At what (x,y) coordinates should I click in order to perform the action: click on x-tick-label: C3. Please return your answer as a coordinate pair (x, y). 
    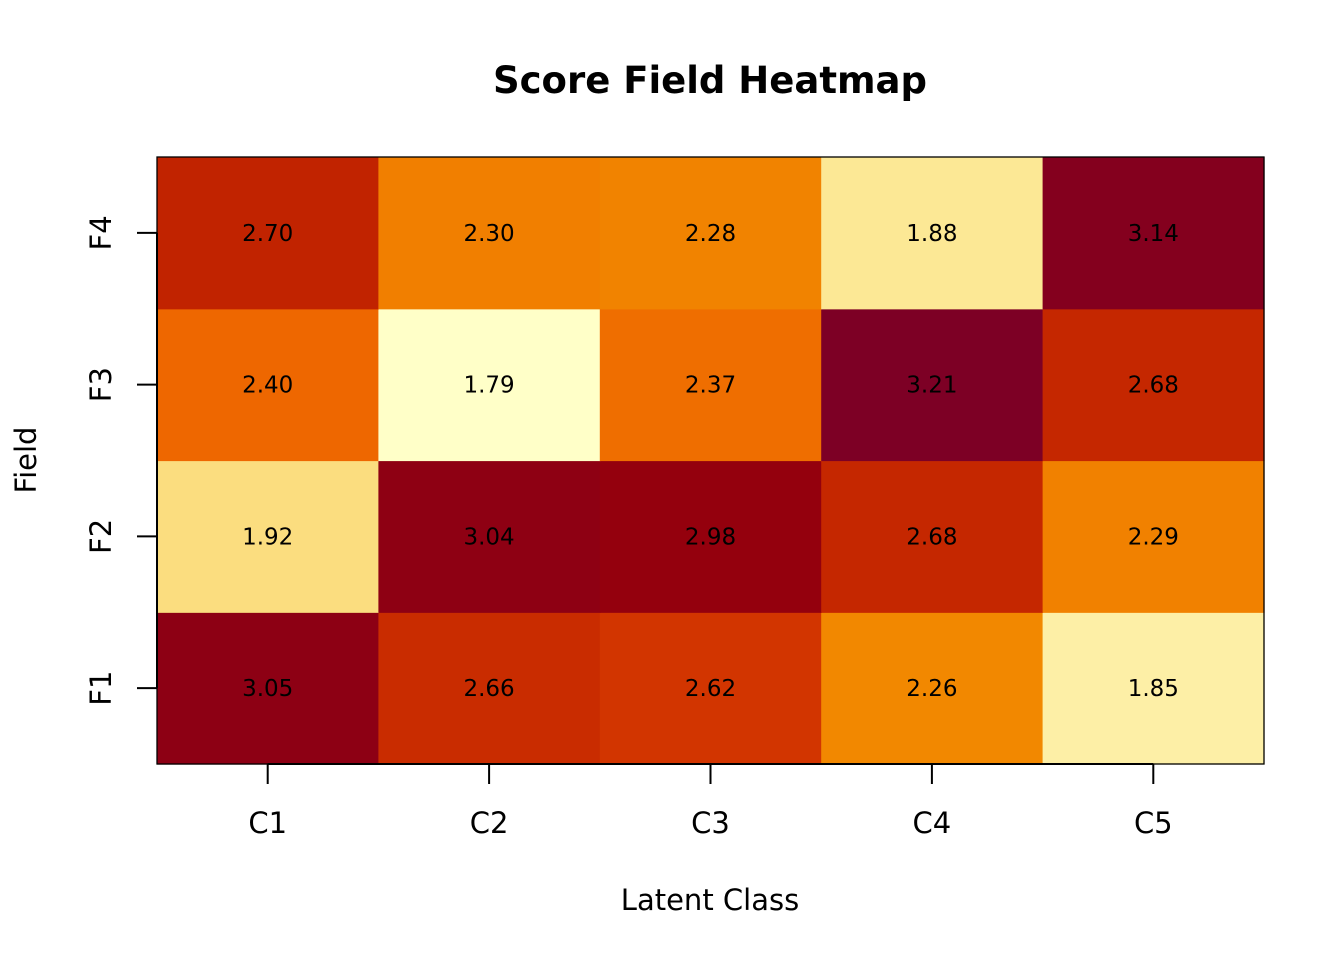
    Looking at the image, I should click on (710, 823).